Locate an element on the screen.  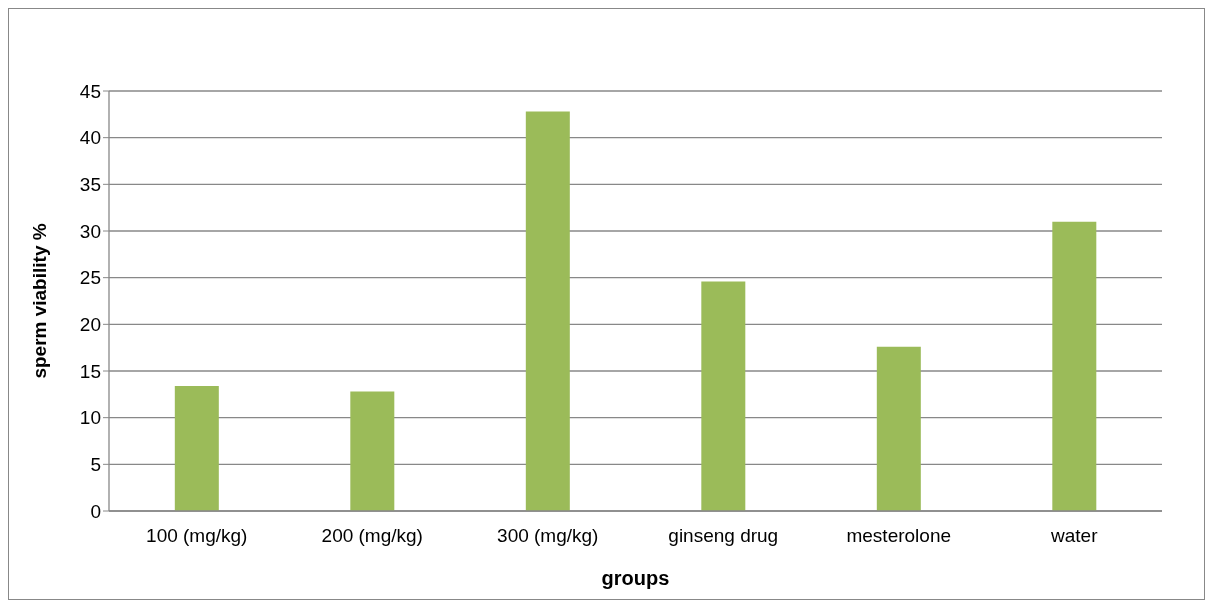
x-tick-label: 100 (mg/kg) is located at coordinates (197, 536).